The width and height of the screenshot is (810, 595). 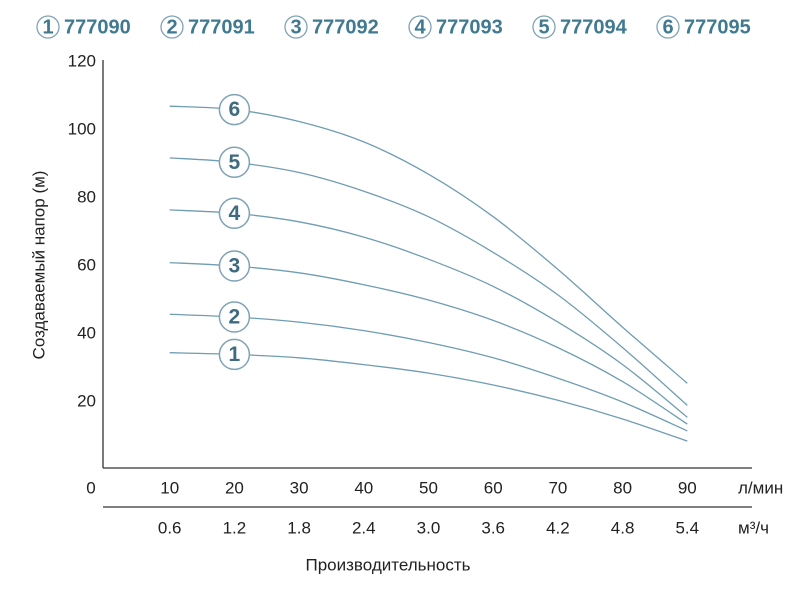 What do you see at coordinates (299, 527) in the screenshot?
I see `x2-tick-label: 1.8` at bounding box center [299, 527].